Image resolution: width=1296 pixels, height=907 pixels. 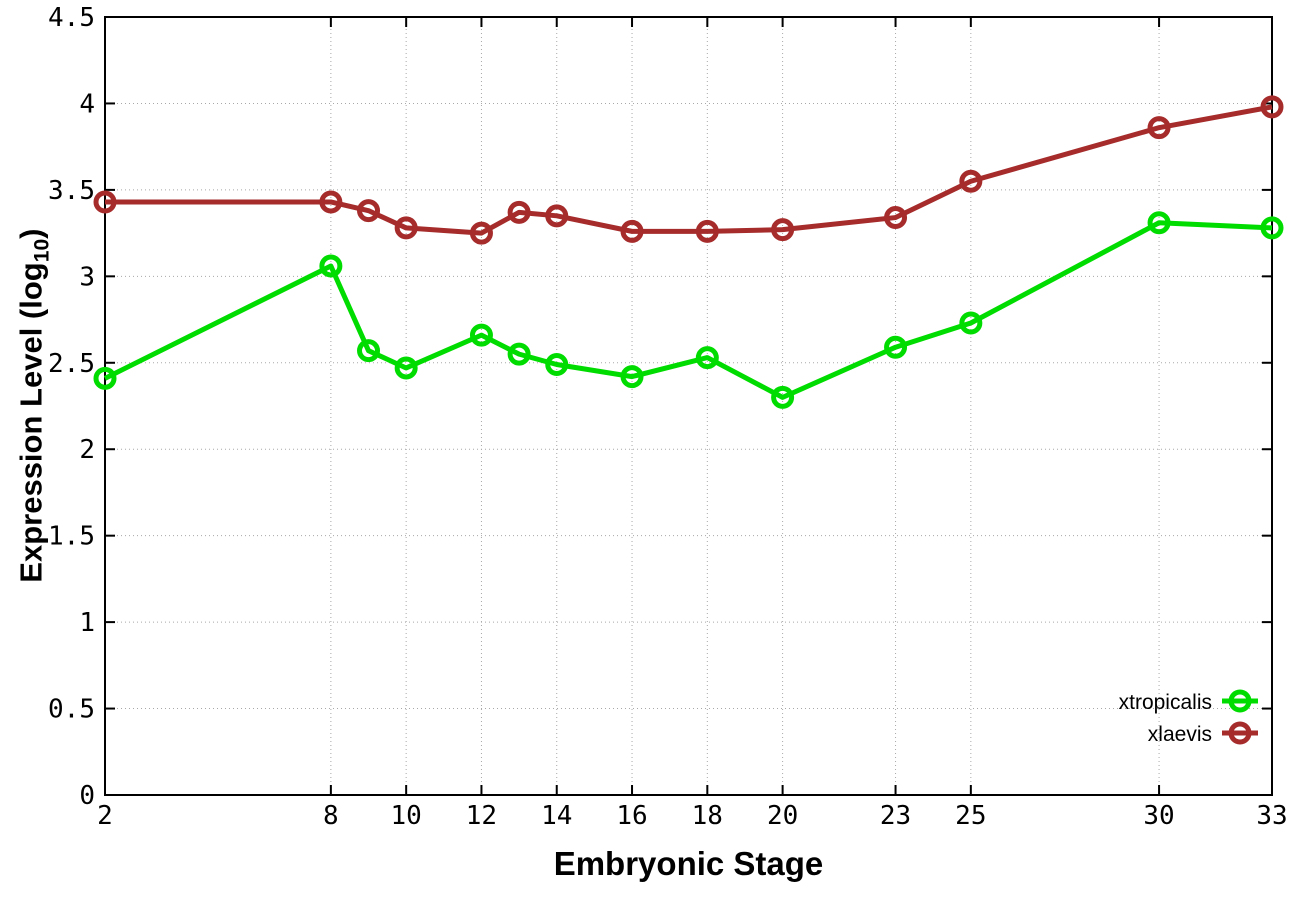 I want to click on x-tick-label: 12, so click(x=481, y=816).